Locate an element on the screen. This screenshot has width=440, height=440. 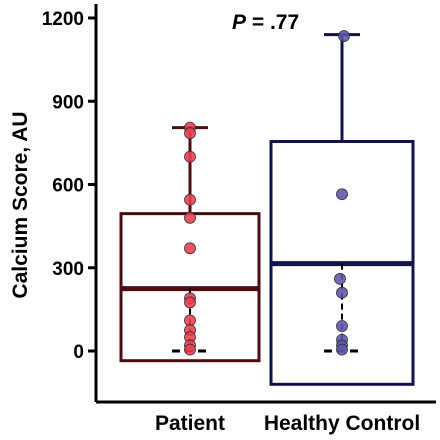
y-tick-label: 600 is located at coordinates (68, 186).